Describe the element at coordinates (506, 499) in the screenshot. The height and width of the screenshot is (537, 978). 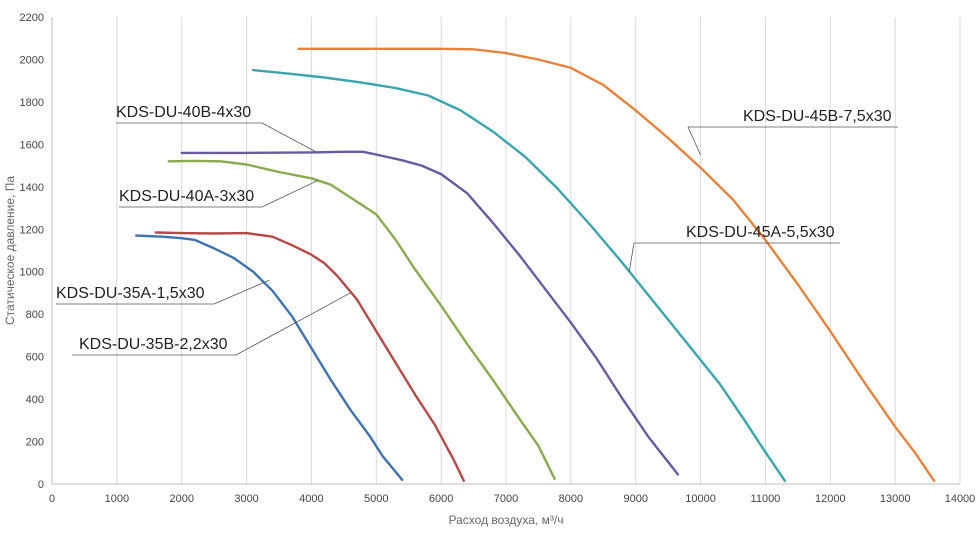
I see `x-tick-label: 7000` at that location.